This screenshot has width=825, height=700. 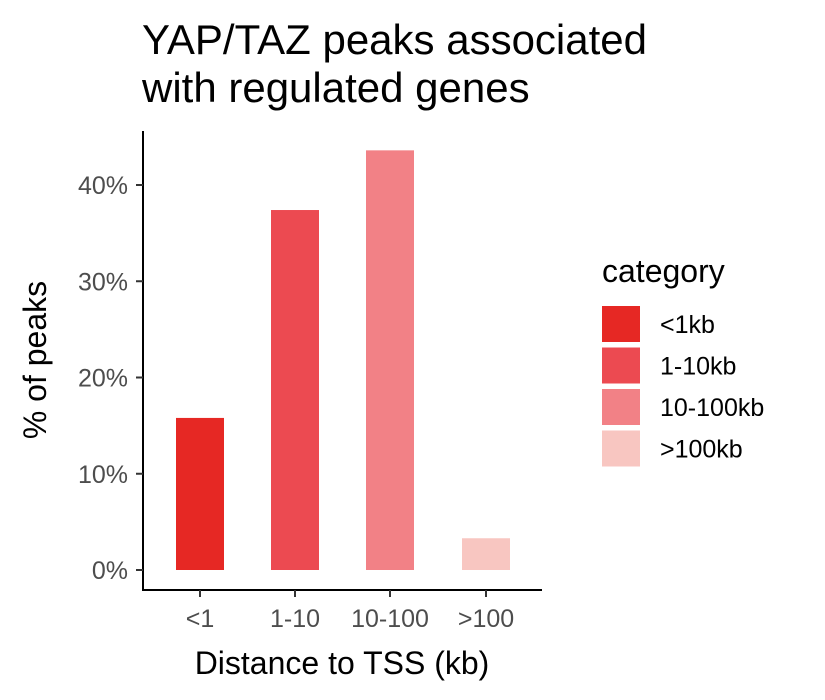 What do you see at coordinates (342, 663) in the screenshot?
I see `x-axis-title: Distance to TSS (kb)` at bounding box center [342, 663].